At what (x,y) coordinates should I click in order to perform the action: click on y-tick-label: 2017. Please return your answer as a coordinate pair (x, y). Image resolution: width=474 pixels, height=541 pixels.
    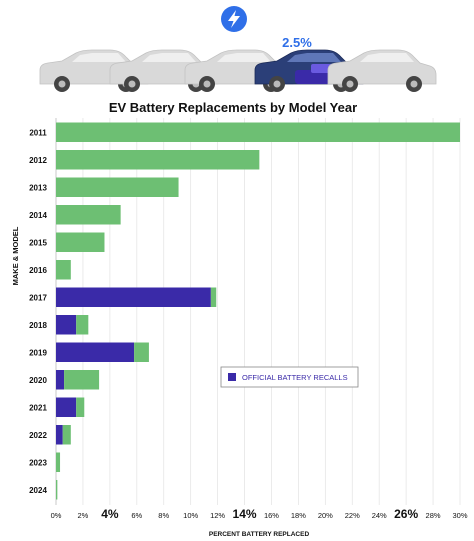
    Looking at the image, I should click on (38, 297).